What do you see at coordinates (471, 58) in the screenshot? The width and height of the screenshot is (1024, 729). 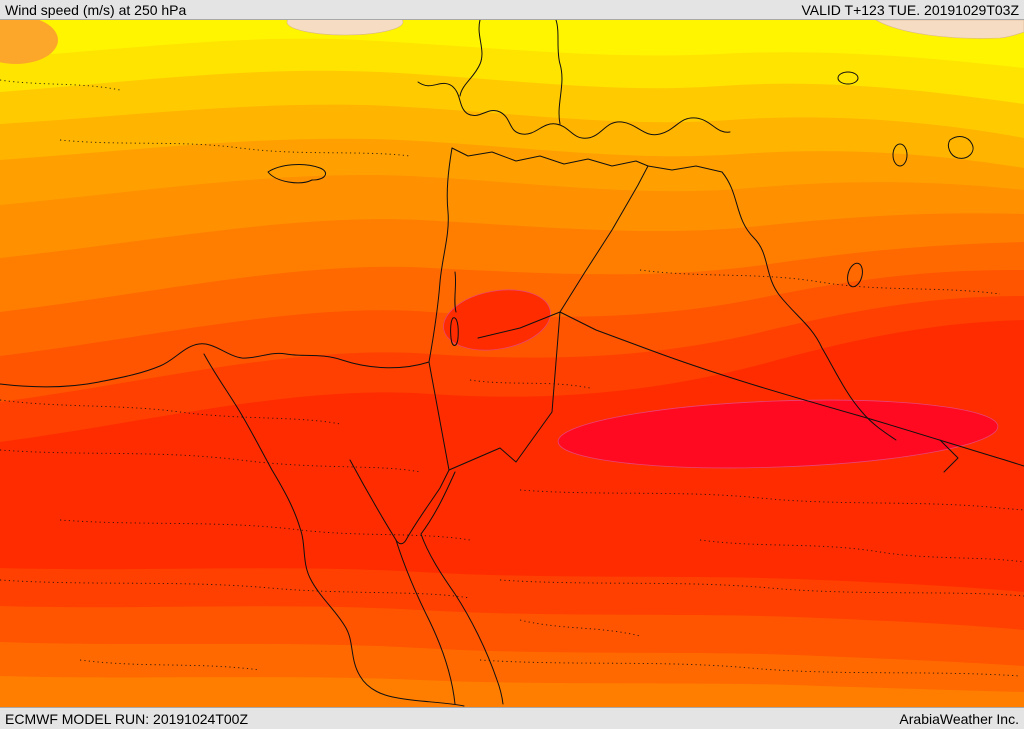 I see `coastline-aegean` at bounding box center [471, 58].